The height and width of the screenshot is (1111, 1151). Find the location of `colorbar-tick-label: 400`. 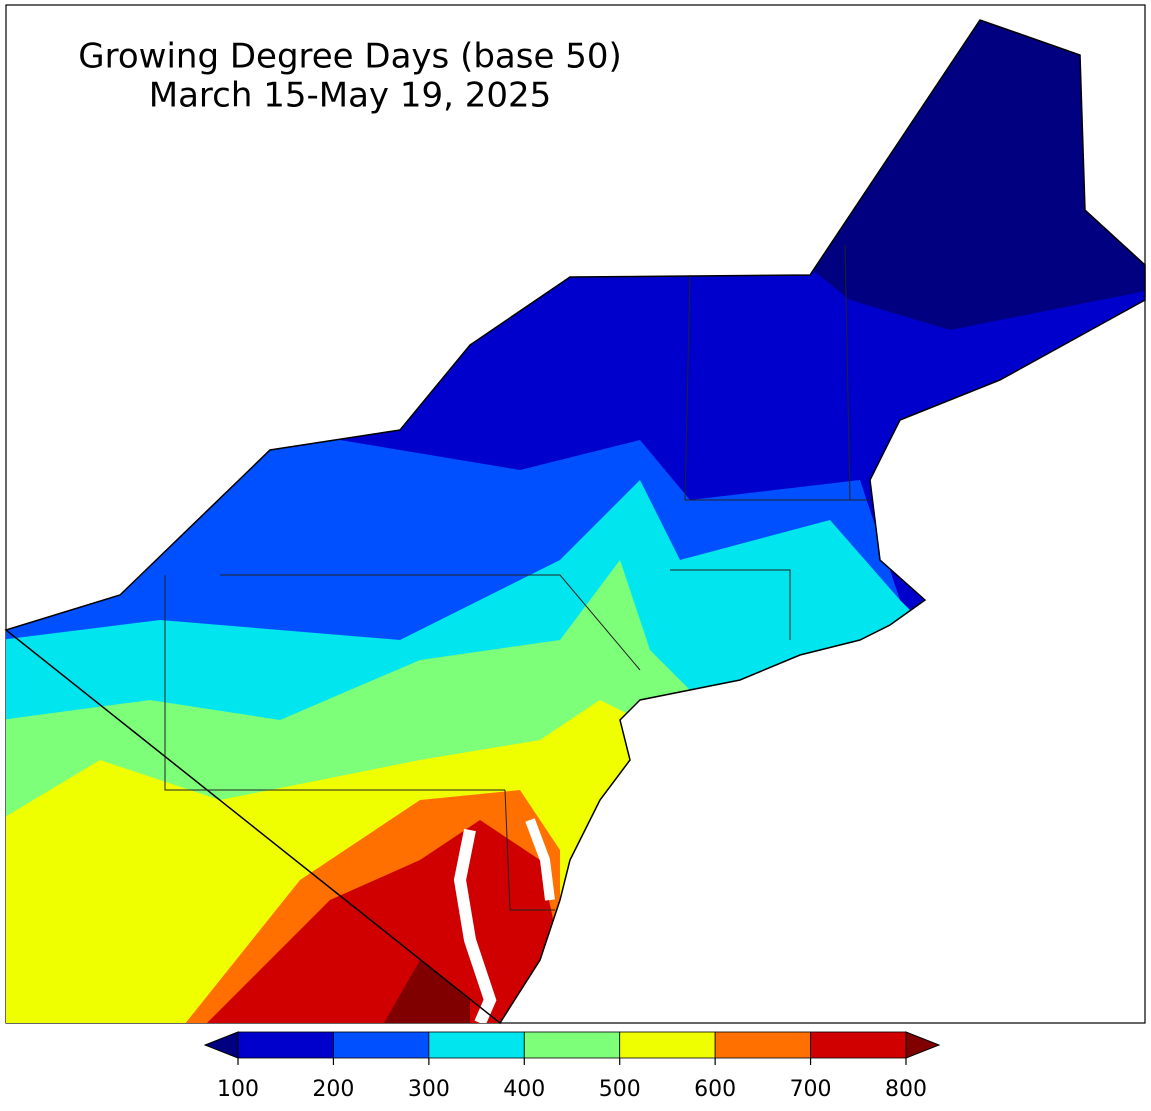

colorbar-tick-label: 400 is located at coordinates (524, 1089).